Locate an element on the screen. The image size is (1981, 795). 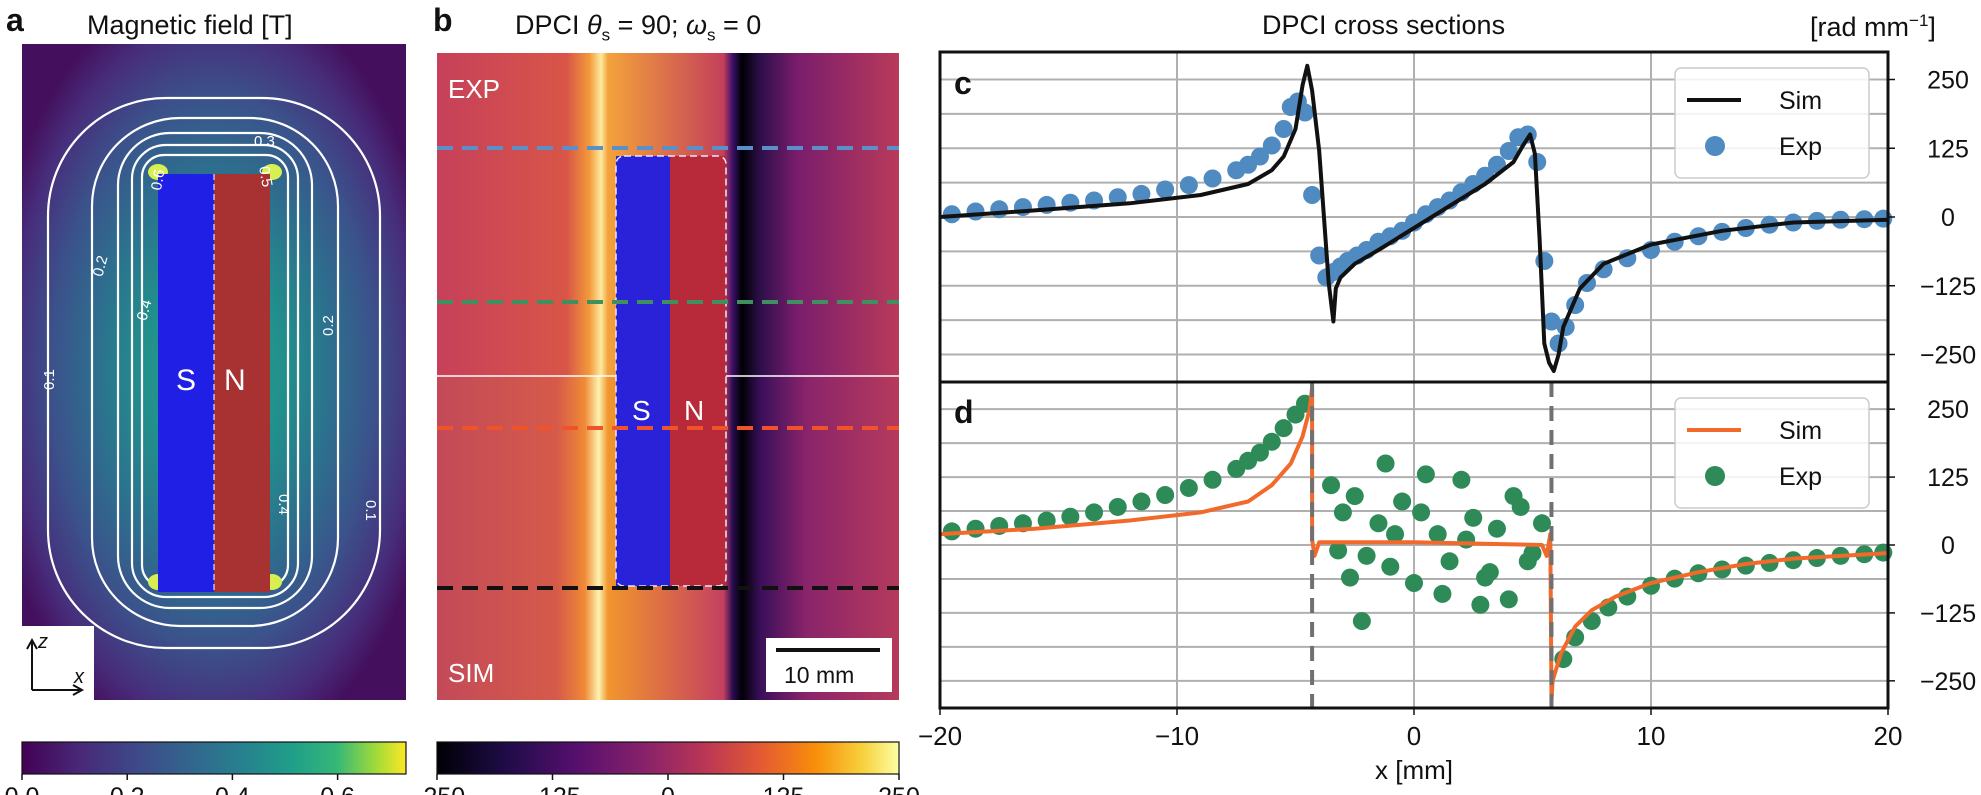
panel-d-ytick-label-1: 125 is located at coordinates (1948, 478).